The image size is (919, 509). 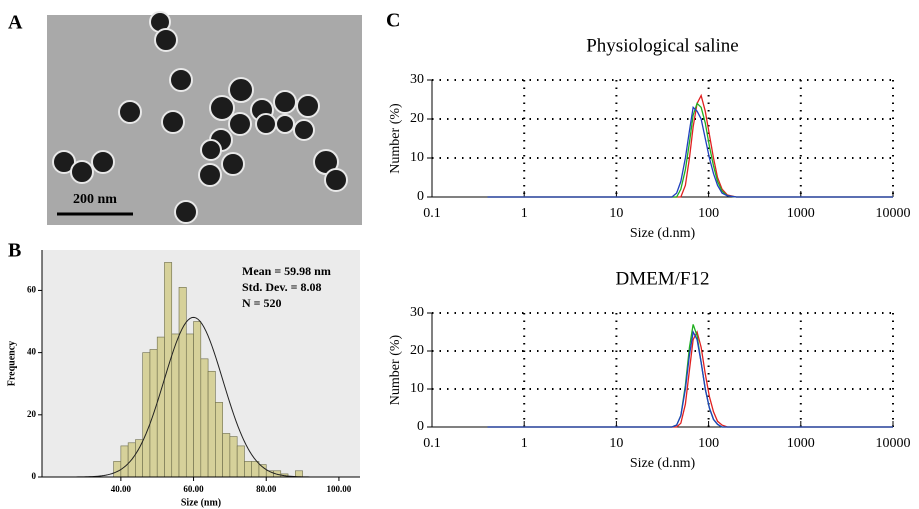 What do you see at coordinates (339, 489) in the screenshot?
I see `x-tick-label: 100.00` at bounding box center [339, 489].